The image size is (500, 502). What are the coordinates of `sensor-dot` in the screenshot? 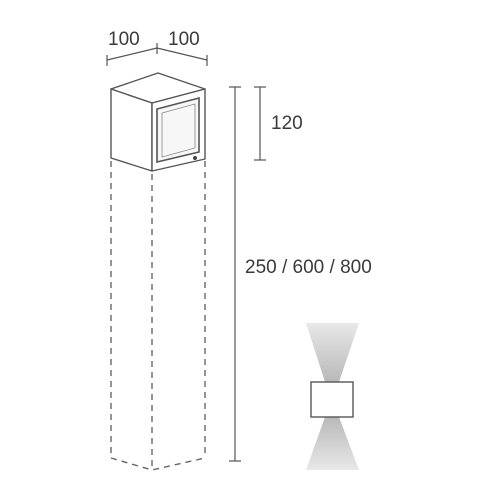 It's located at (195, 158).